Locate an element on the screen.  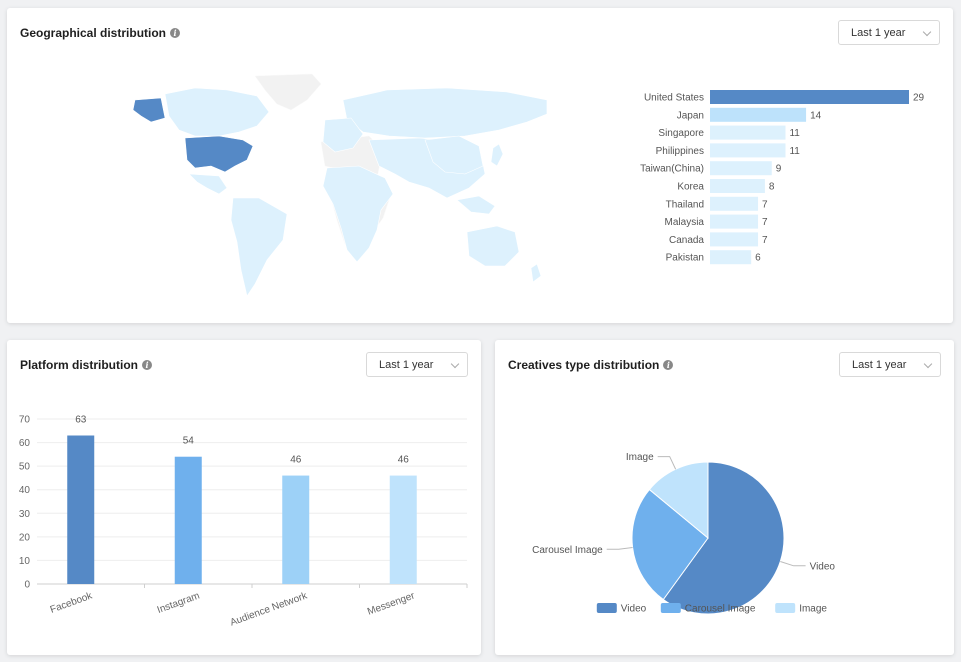
platform-value-label: 63 is located at coordinates (81, 420).